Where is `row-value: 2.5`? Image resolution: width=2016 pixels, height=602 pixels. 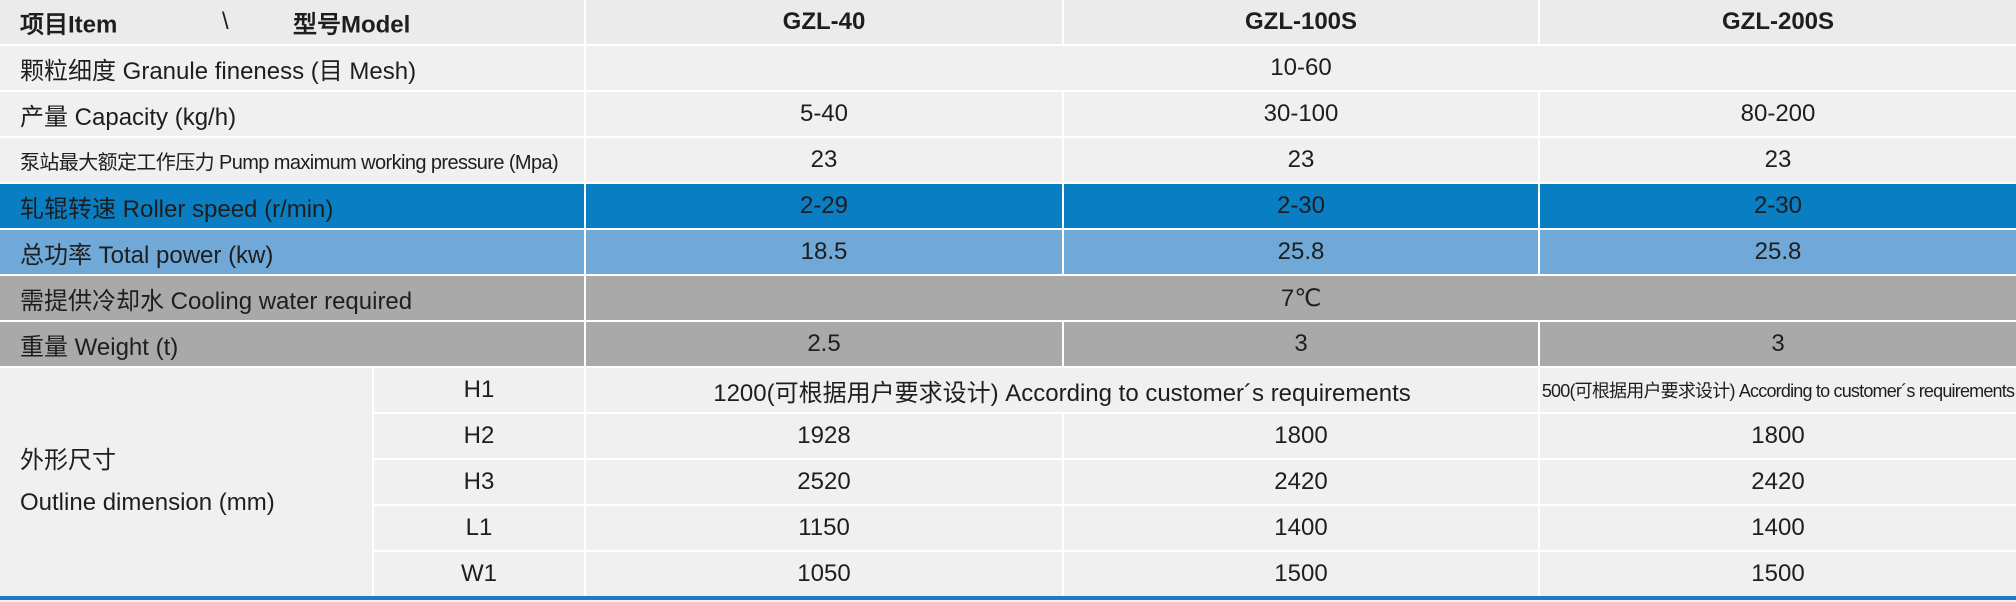
row-value: 2.5 is located at coordinates (824, 344).